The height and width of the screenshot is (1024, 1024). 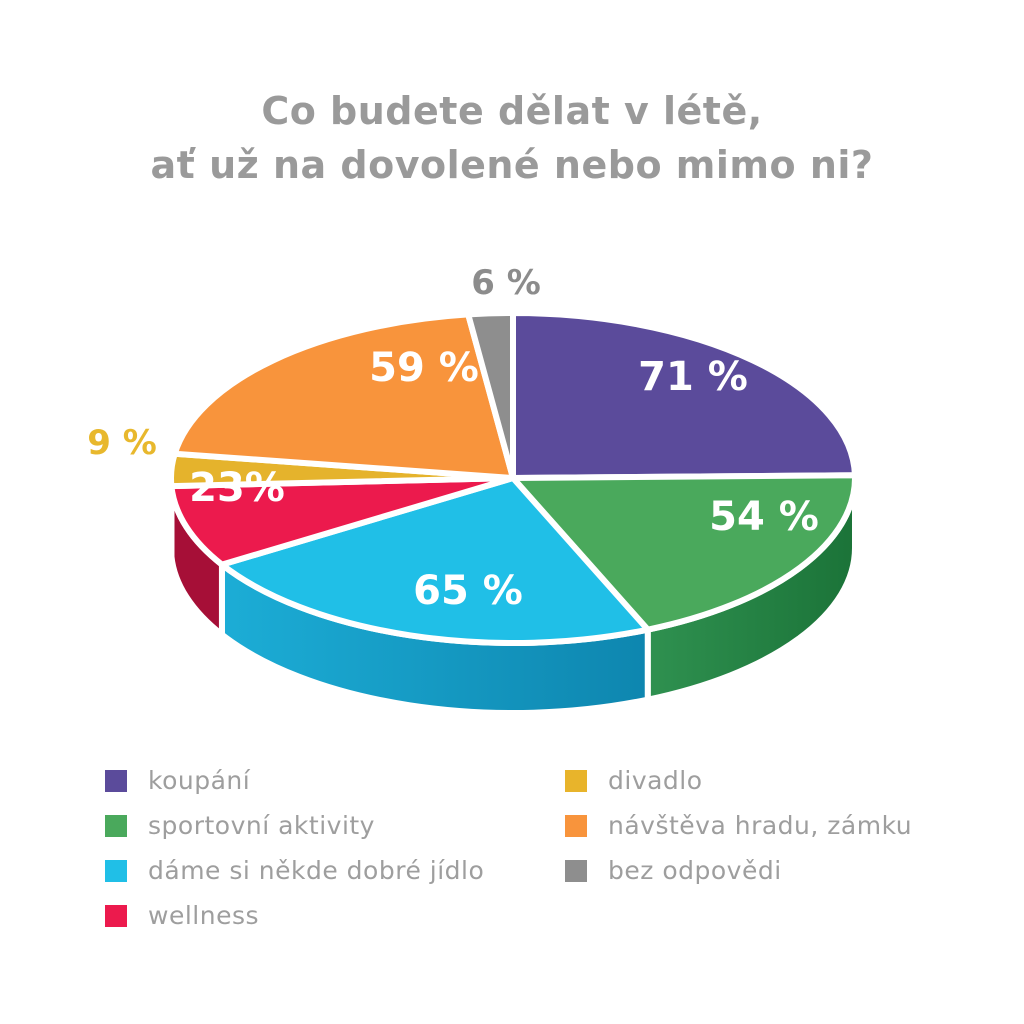 What do you see at coordinates (760, 825) in the screenshot?
I see `legend-label: návštěva hradu, zámku` at bounding box center [760, 825].